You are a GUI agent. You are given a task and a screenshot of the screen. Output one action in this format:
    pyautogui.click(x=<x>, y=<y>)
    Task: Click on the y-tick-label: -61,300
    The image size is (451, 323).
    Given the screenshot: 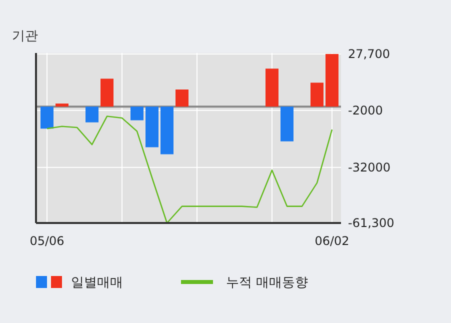 What is the action you would take?
    pyautogui.click(x=371, y=223)
    